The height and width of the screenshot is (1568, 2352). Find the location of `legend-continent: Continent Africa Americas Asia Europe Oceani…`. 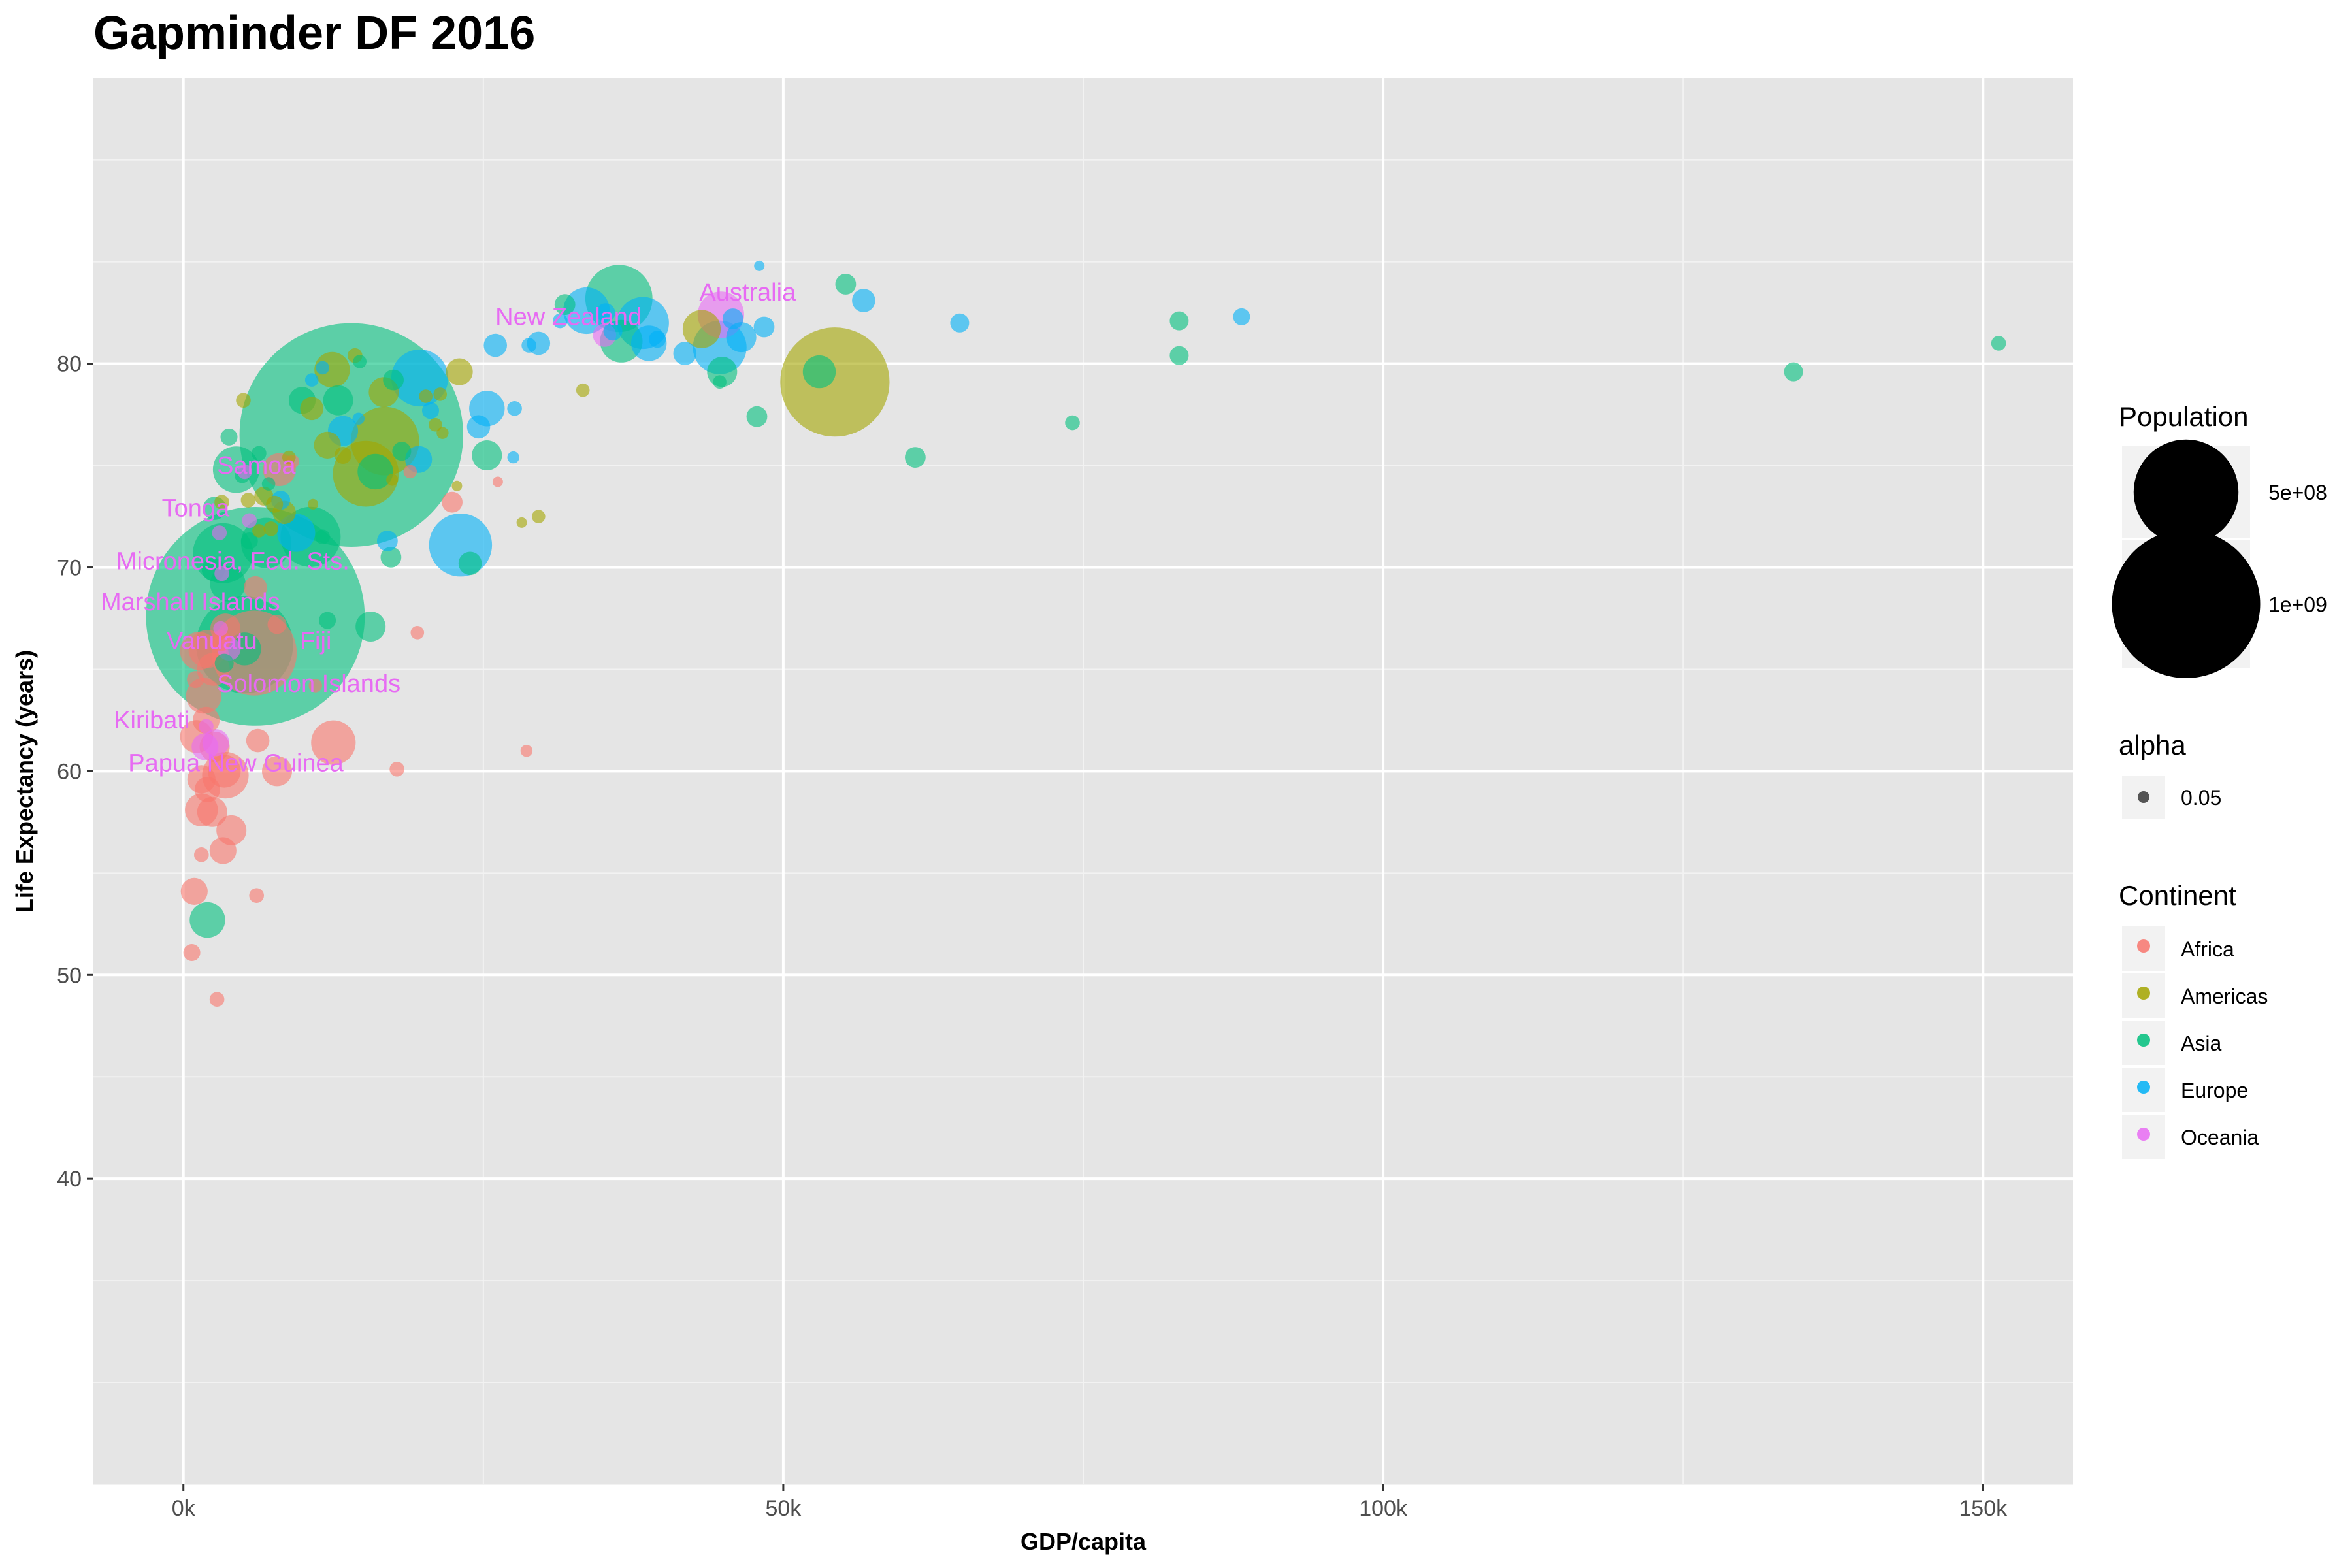

legend-continent: Continent Africa Americas Asia Europe Oceani… is located at coordinates (2193, 1019).